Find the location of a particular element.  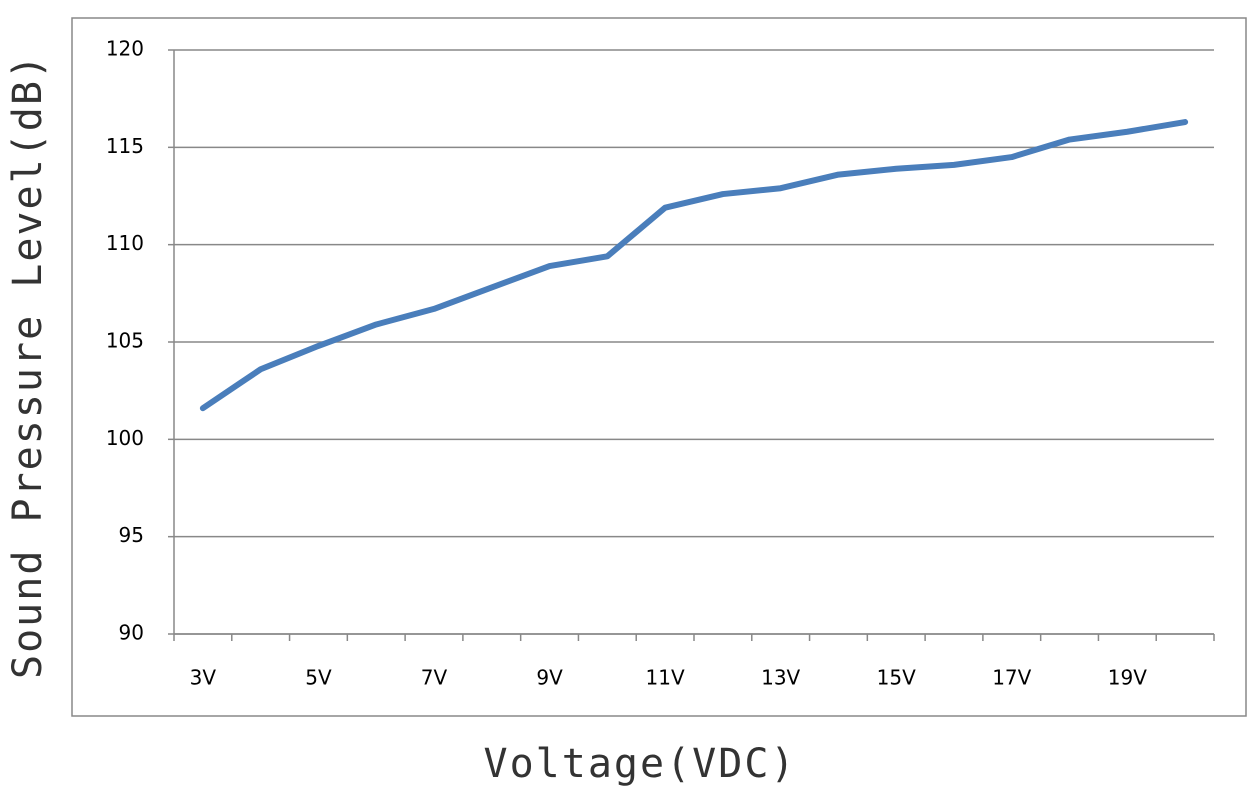

y-tick-label: 115 is located at coordinates (125, 146).